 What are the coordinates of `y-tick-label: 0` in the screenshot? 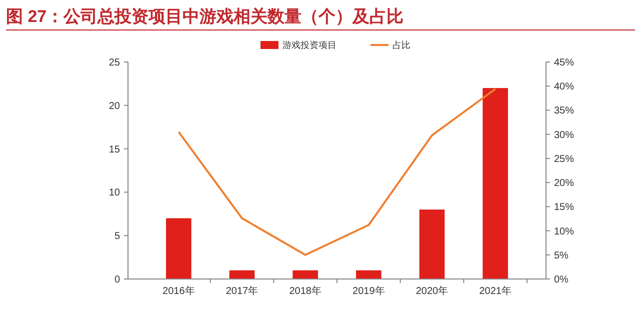 It's located at (117, 280).